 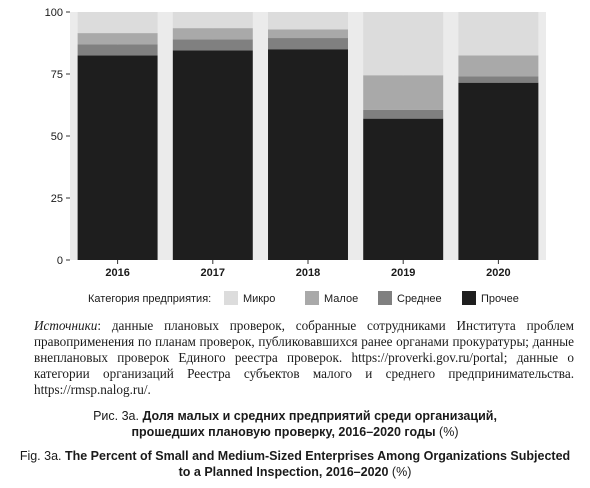 What do you see at coordinates (308, 273) in the screenshot?
I see `x-tick-label-2018: 2018` at bounding box center [308, 273].